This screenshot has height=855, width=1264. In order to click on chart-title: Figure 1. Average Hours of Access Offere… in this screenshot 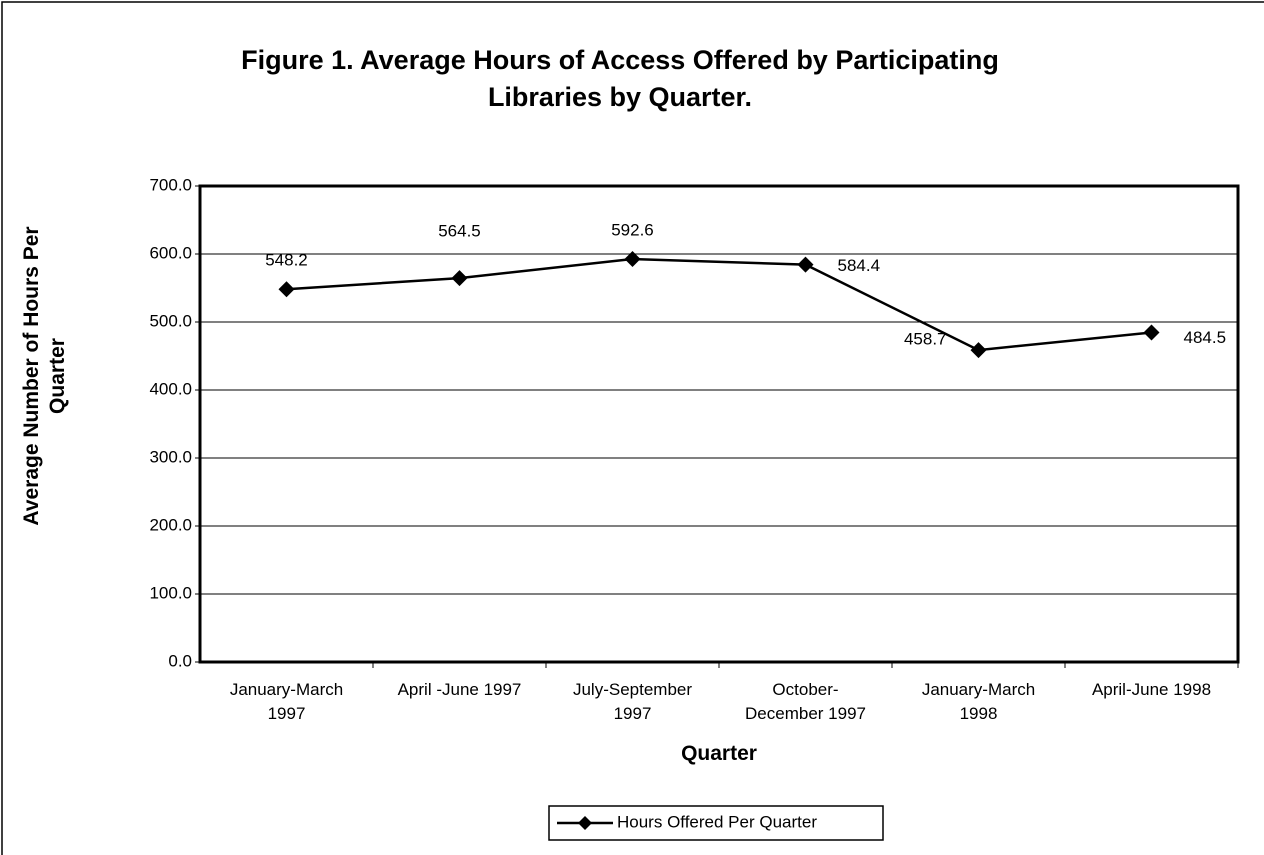, I will do `click(620, 78)`.